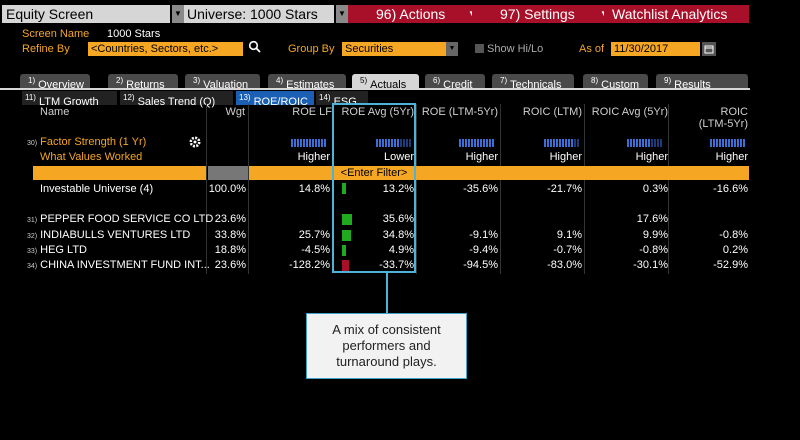 This screenshot has height=440, width=800. Describe the element at coordinates (307, 82) in the screenshot. I see `tab-estimates: 4) Estimates` at that location.